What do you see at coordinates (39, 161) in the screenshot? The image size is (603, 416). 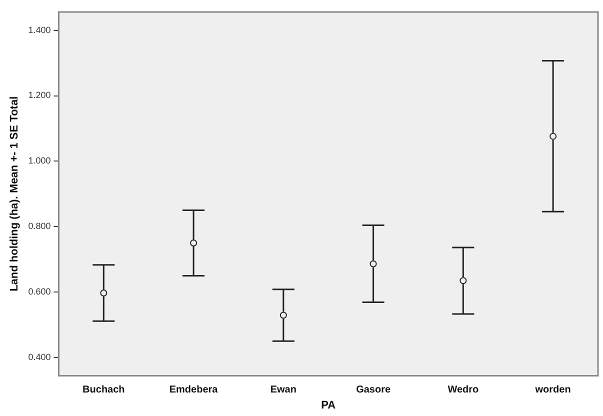 I see `y-tick-label: 1.000` at bounding box center [39, 161].